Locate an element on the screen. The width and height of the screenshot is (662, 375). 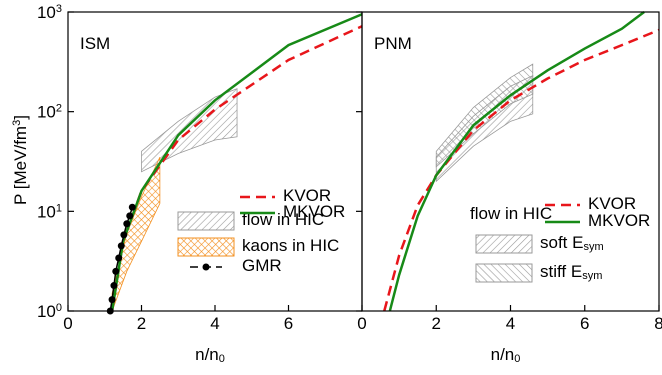
legend-label: flow in HIC is located at coordinates (283, 219).